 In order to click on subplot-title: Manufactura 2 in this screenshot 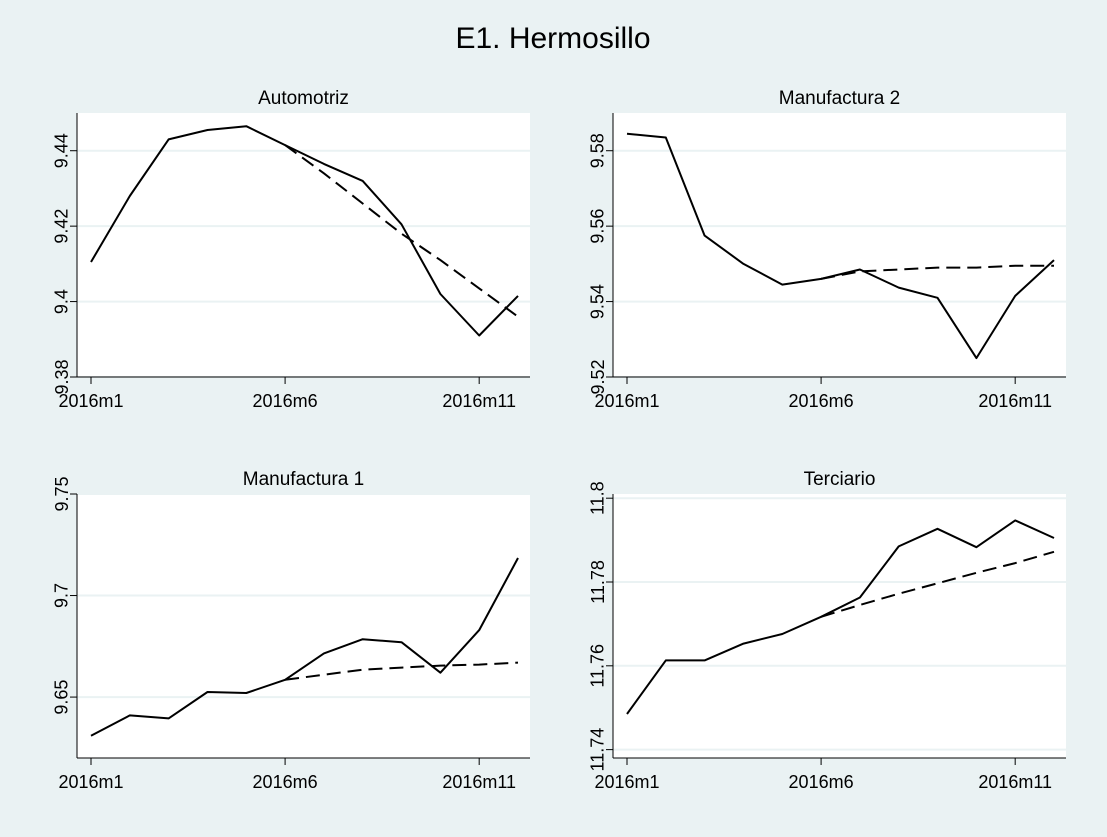, I will do `click(839, 98)`.